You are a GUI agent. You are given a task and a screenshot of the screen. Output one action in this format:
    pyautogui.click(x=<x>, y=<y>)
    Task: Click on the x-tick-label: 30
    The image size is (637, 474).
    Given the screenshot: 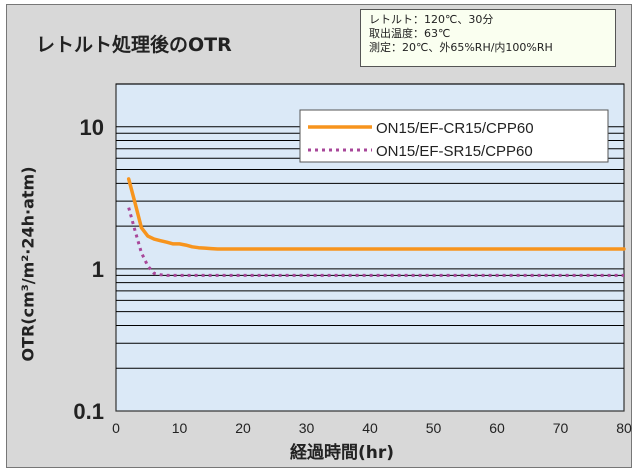 What is the action you would take?
    pyautogui.click(x=307, y=428)
    